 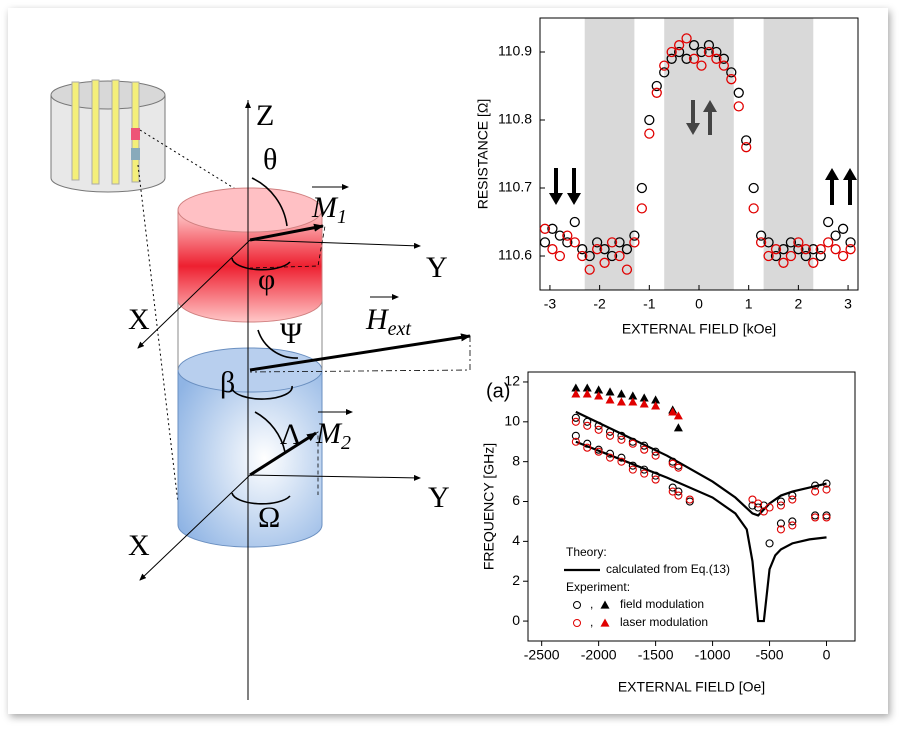 What do you see at coordinates (335, 244) in the screenshot?
I see `y-axis` at bounding box center [335, 244].